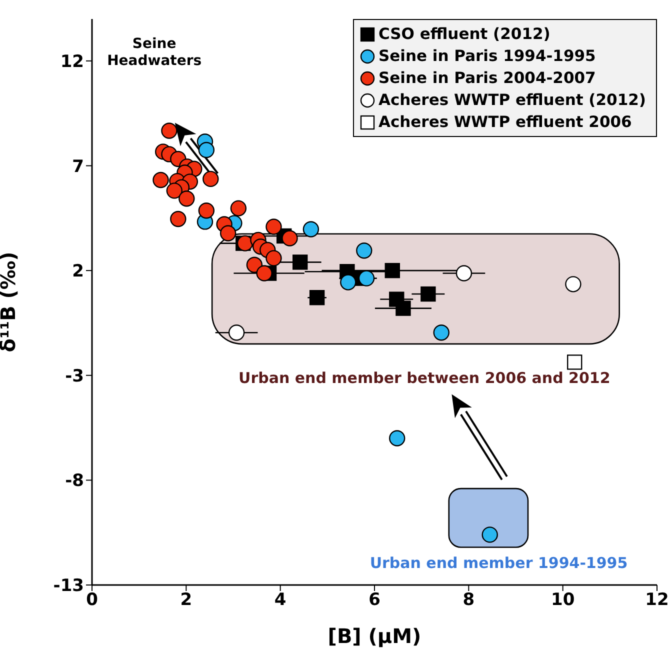  Describe the element at coordinates (499, 563) in the screenshot. I see `annotation: Urban end member 1994-1995` at that location.